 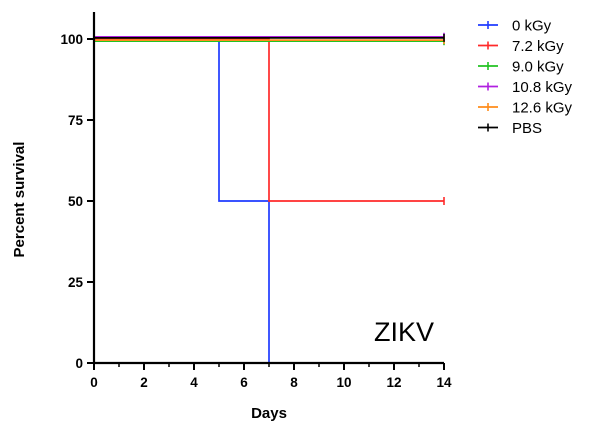 What do you see at coordinates (538, 67) in the screenshot?
I see `legend-label: 9.0 kGy` at bounding box center [538, 67].